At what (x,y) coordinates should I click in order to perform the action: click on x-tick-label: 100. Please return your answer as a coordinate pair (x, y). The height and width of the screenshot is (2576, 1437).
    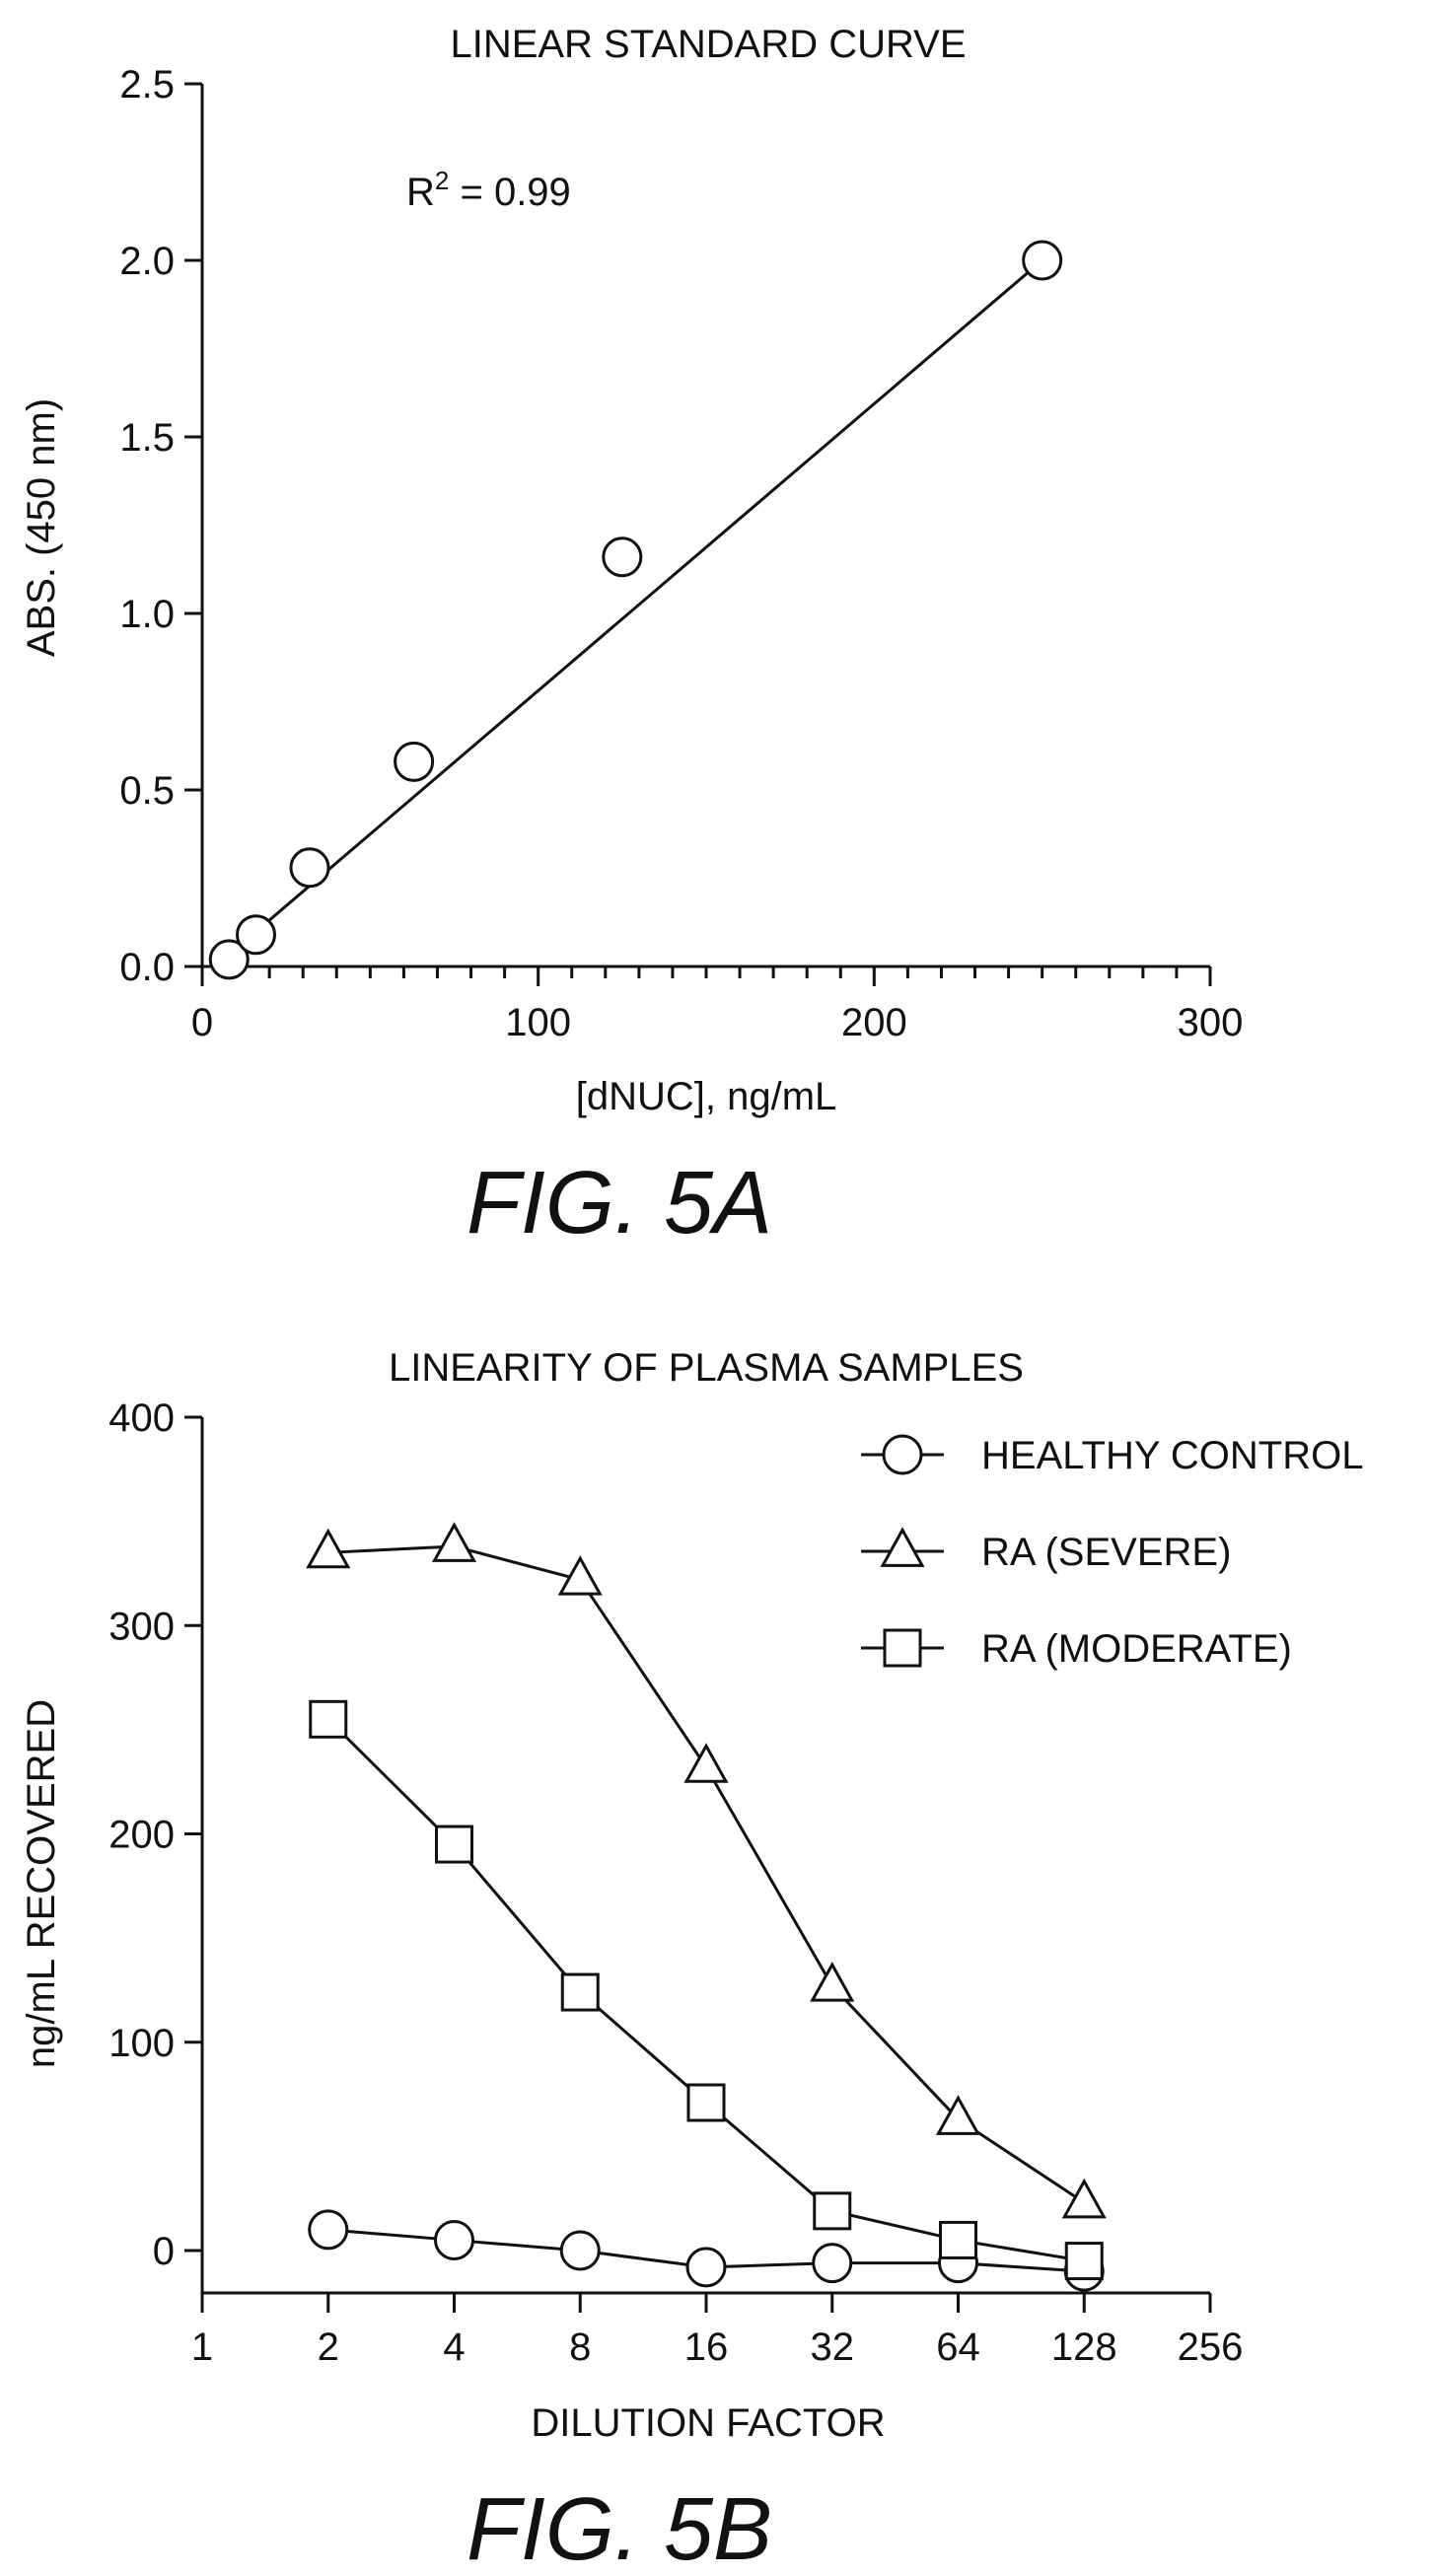
    Looking at the image, I should click on (538, 1022).